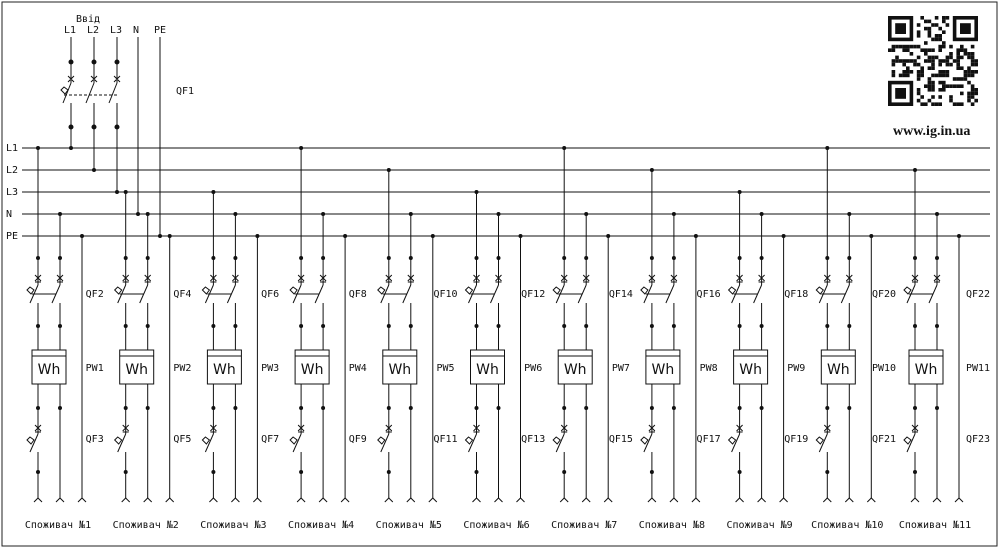 The height and width of the screenshot is (550, 1000). What do you see at coordinates (58, 525) in the screenshot?
I see `consumer-label: Споживач №1` at bounding box center [58, 525].